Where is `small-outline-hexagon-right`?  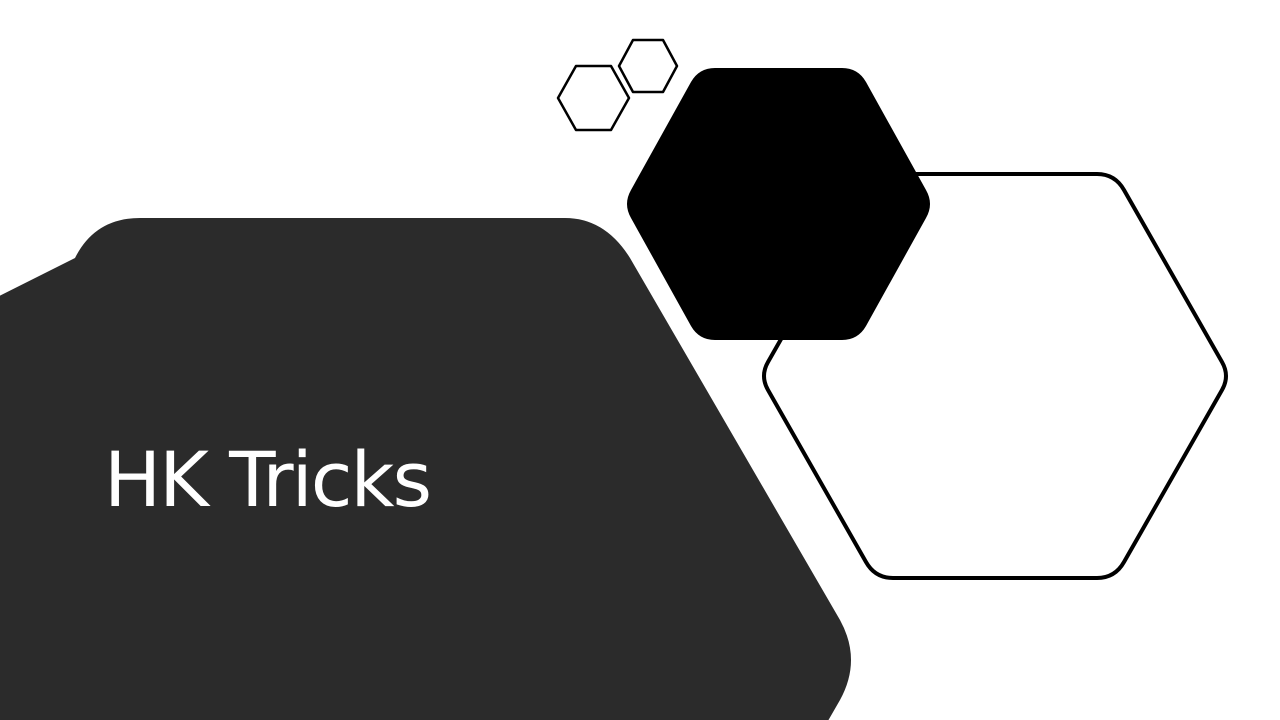
small-outline-hexagon-right is located at coordinates (648, 66).